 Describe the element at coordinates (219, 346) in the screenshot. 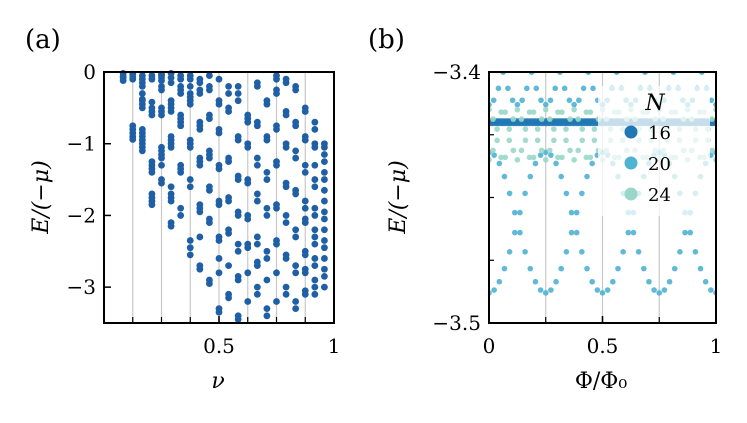

I see `panel-a-xtick-label: 0.5` at that location.